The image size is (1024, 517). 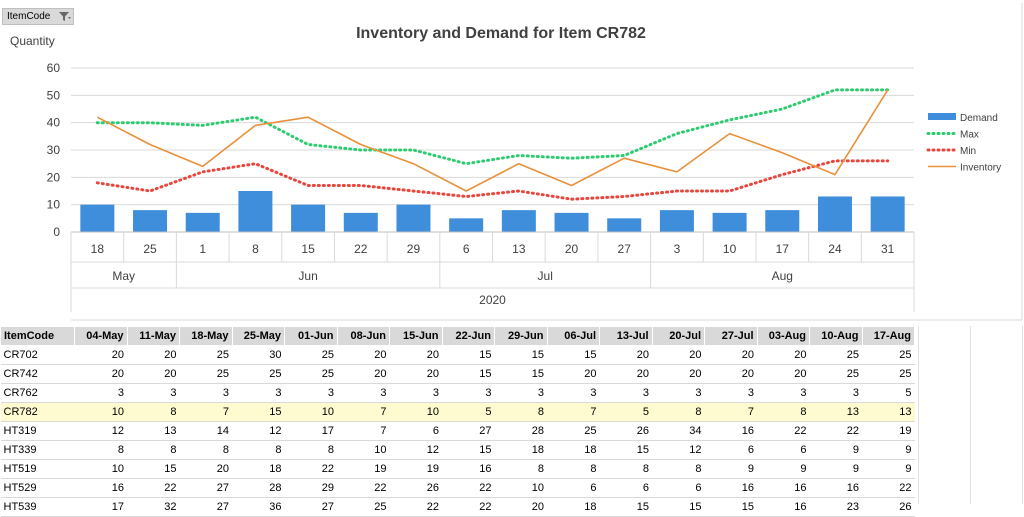 I want to click on item-code-cell: CR702, so click(x=37, y=355).